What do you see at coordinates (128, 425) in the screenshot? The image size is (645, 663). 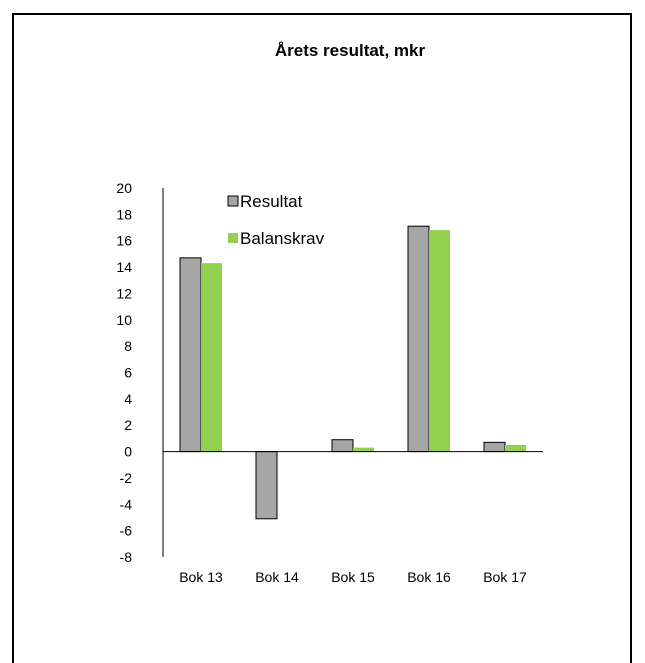 I see `y-tick-label: 2` at bounding box center [128, 425].